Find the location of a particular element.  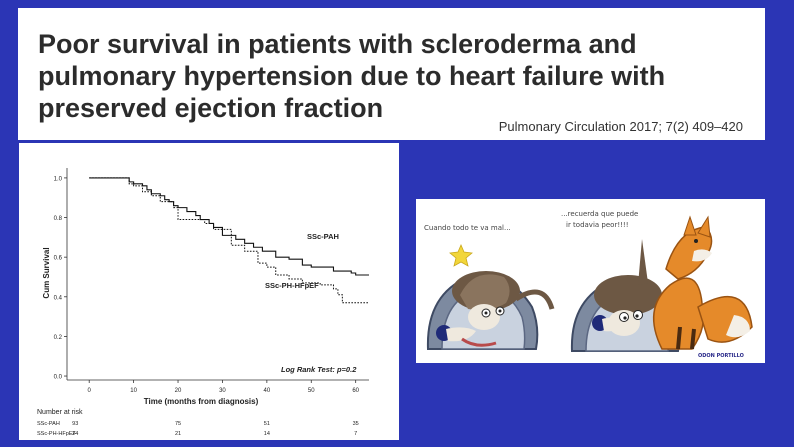

dog-and-fox-illustration is located at coordinates (661, 283).